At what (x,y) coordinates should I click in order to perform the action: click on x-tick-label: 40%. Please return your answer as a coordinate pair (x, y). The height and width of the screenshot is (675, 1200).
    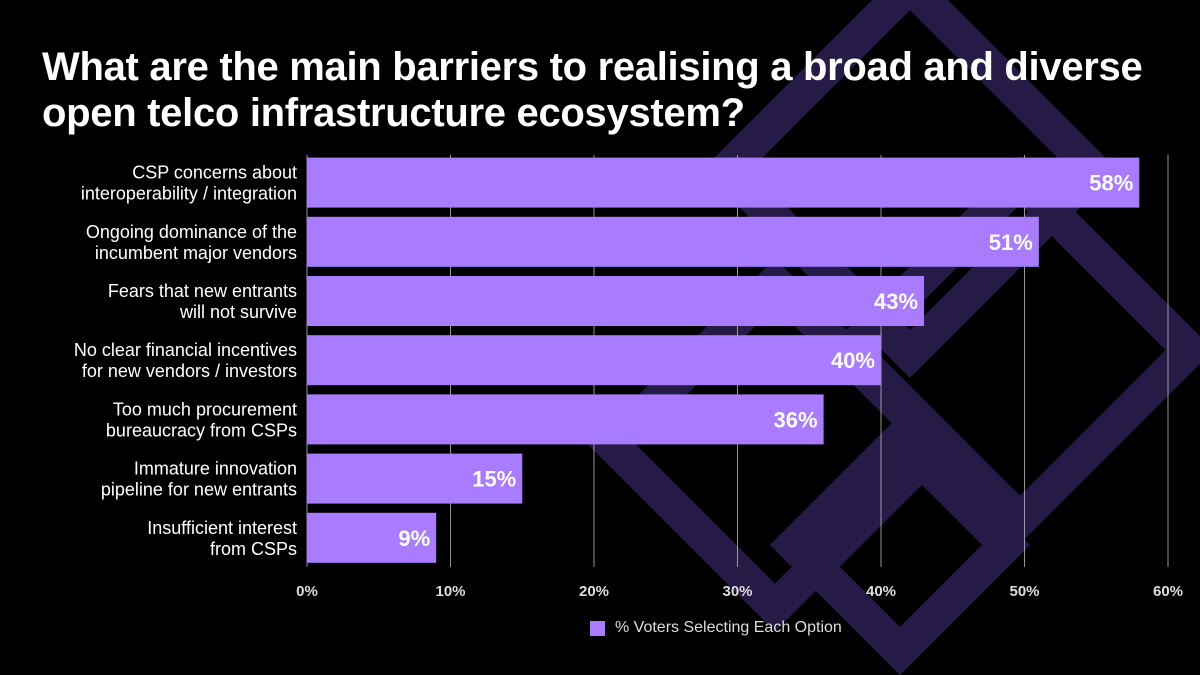
    Looking at the image, I should click on (881, 591).